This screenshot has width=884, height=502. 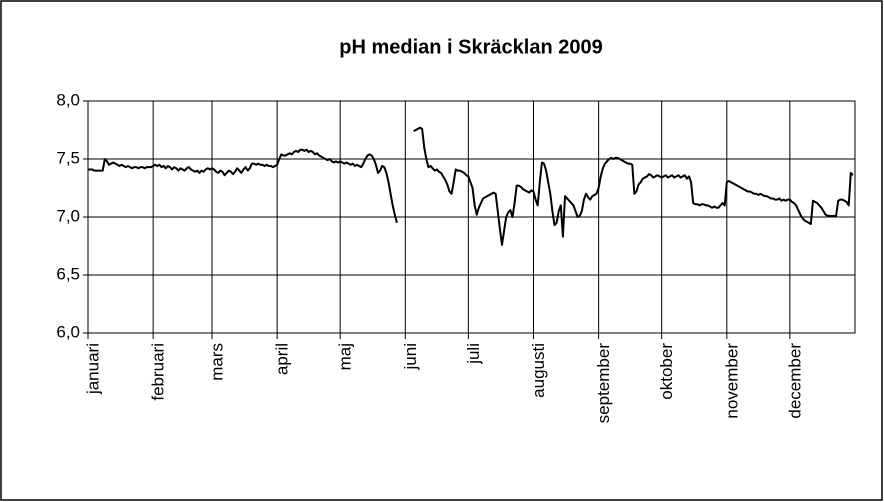 What do you see at coordinates (794, 381) in the screenshot?
I see `x-tick-label: december` at bounding box center [794, 381].